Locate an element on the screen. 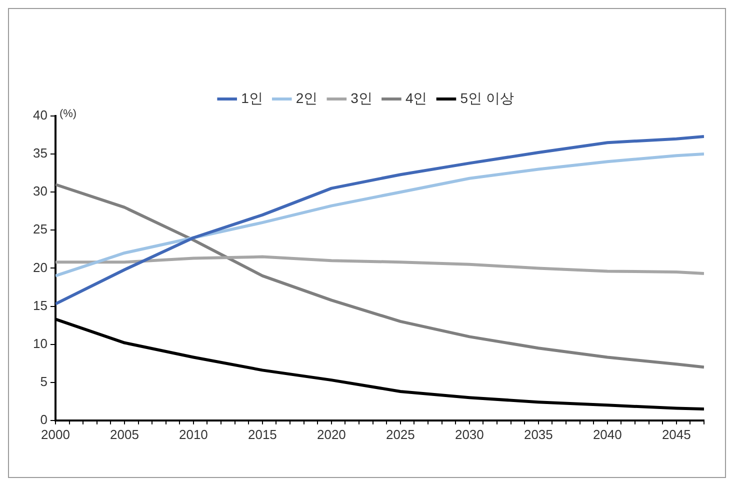 This screenshot has width=734, height=486. y-tick-label: 15 is located at coordinates (40, 305).